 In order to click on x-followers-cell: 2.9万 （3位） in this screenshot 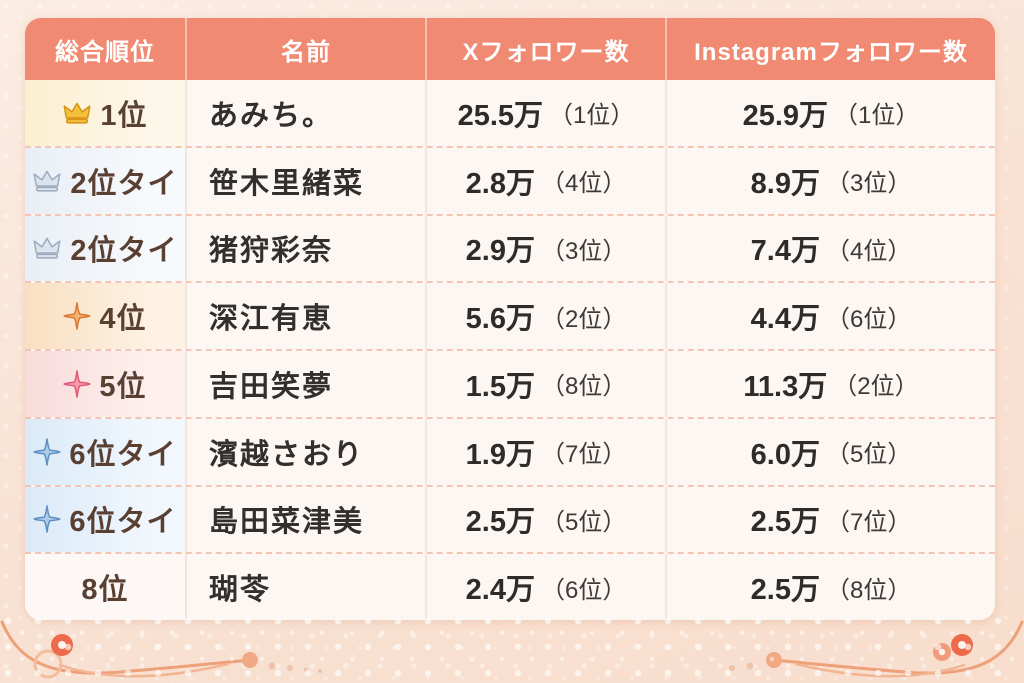, I will do `click(545, 248)`.